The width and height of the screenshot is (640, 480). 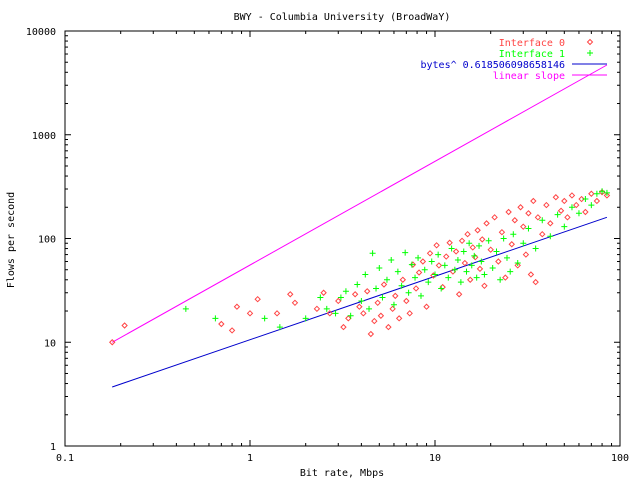 What do you see at coordinates (435, 458) in the screenshot?
I see `x-tick-label: 10` at bounding box center [435, 458].